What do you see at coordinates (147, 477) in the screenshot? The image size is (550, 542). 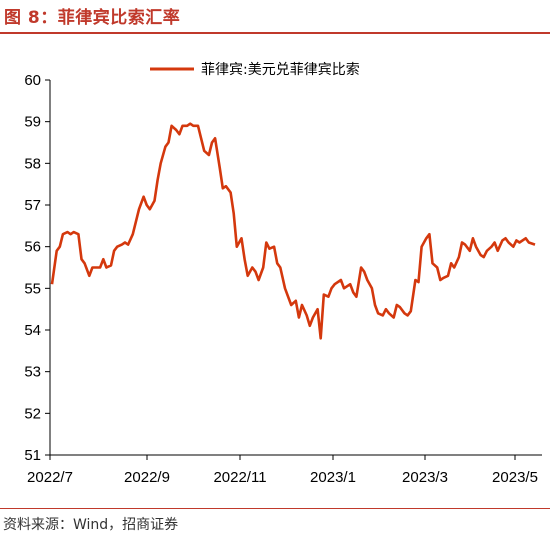 I see `x-tick-label: 2022/9` at bounding box center [147, 477].